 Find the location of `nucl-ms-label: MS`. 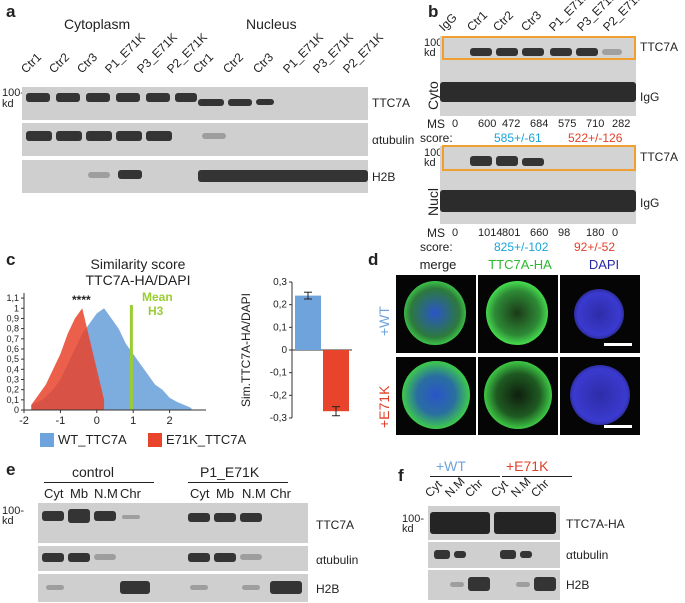

nucl-ms-label: MS is located at coordinates (436, 233).